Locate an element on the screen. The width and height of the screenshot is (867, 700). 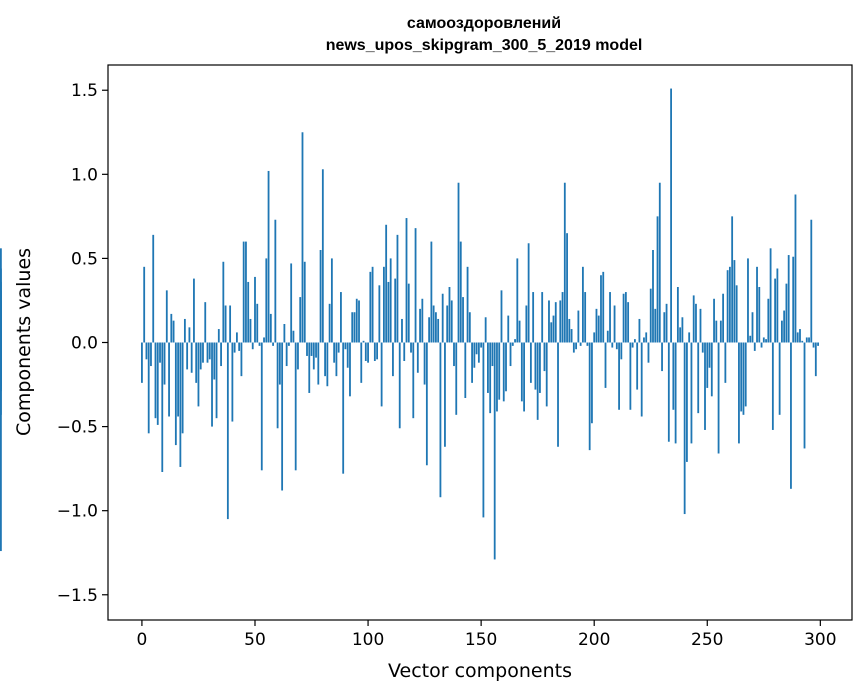
chart-subtitle: news_upos_skipgram_300_5_2019 model is located at coordinates (484, 45).